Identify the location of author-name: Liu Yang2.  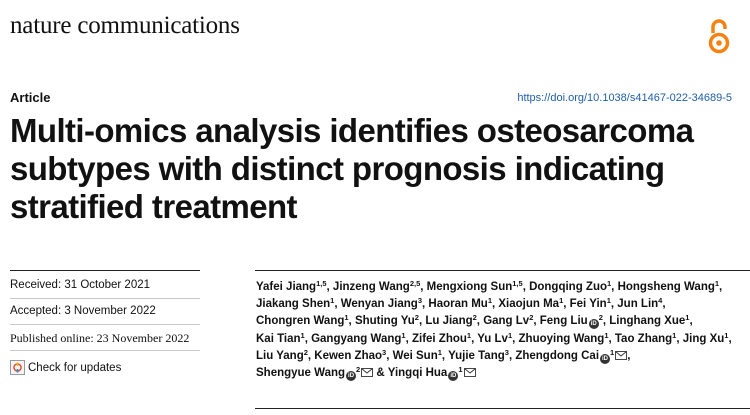
(282, 354).